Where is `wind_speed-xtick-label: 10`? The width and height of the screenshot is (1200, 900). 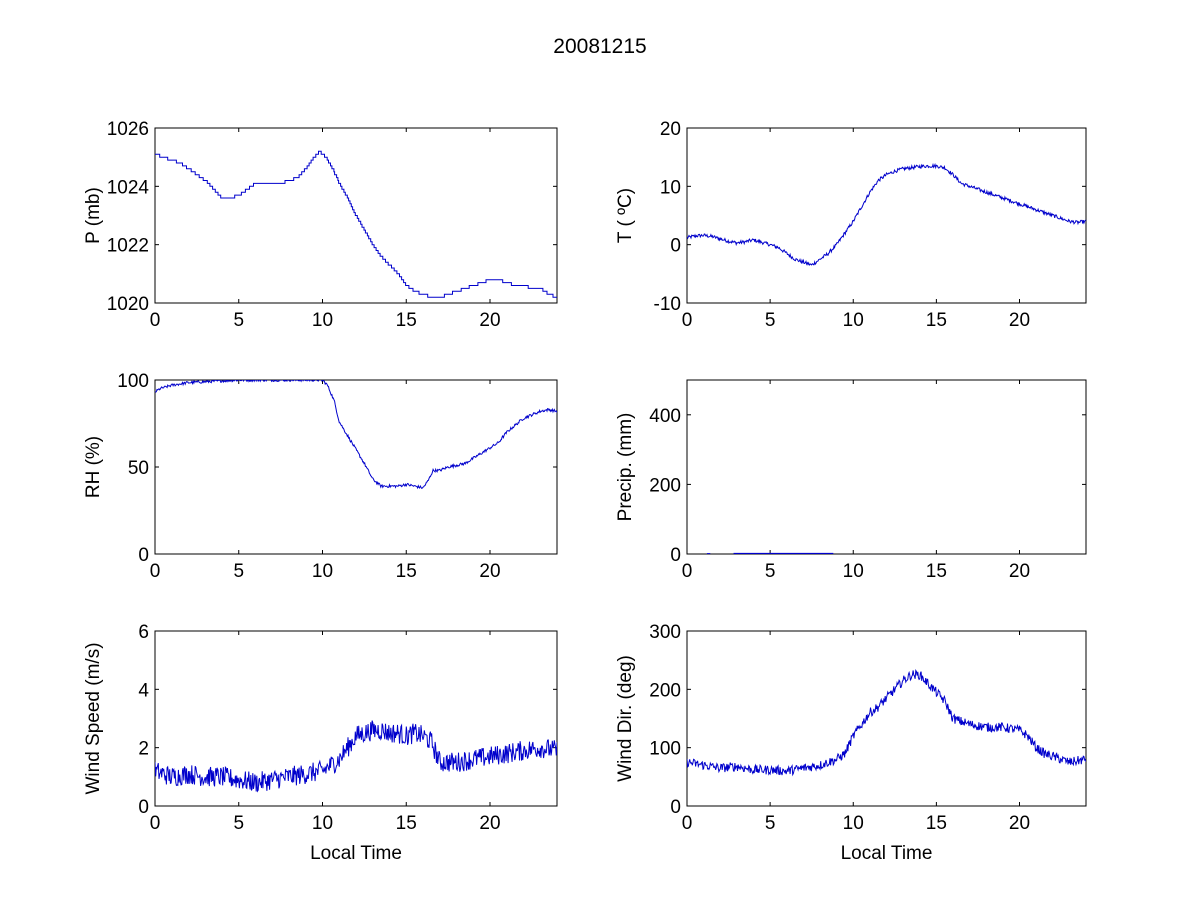 wind_speed-xtick-label: 10 is located at coordinates (322, 823).